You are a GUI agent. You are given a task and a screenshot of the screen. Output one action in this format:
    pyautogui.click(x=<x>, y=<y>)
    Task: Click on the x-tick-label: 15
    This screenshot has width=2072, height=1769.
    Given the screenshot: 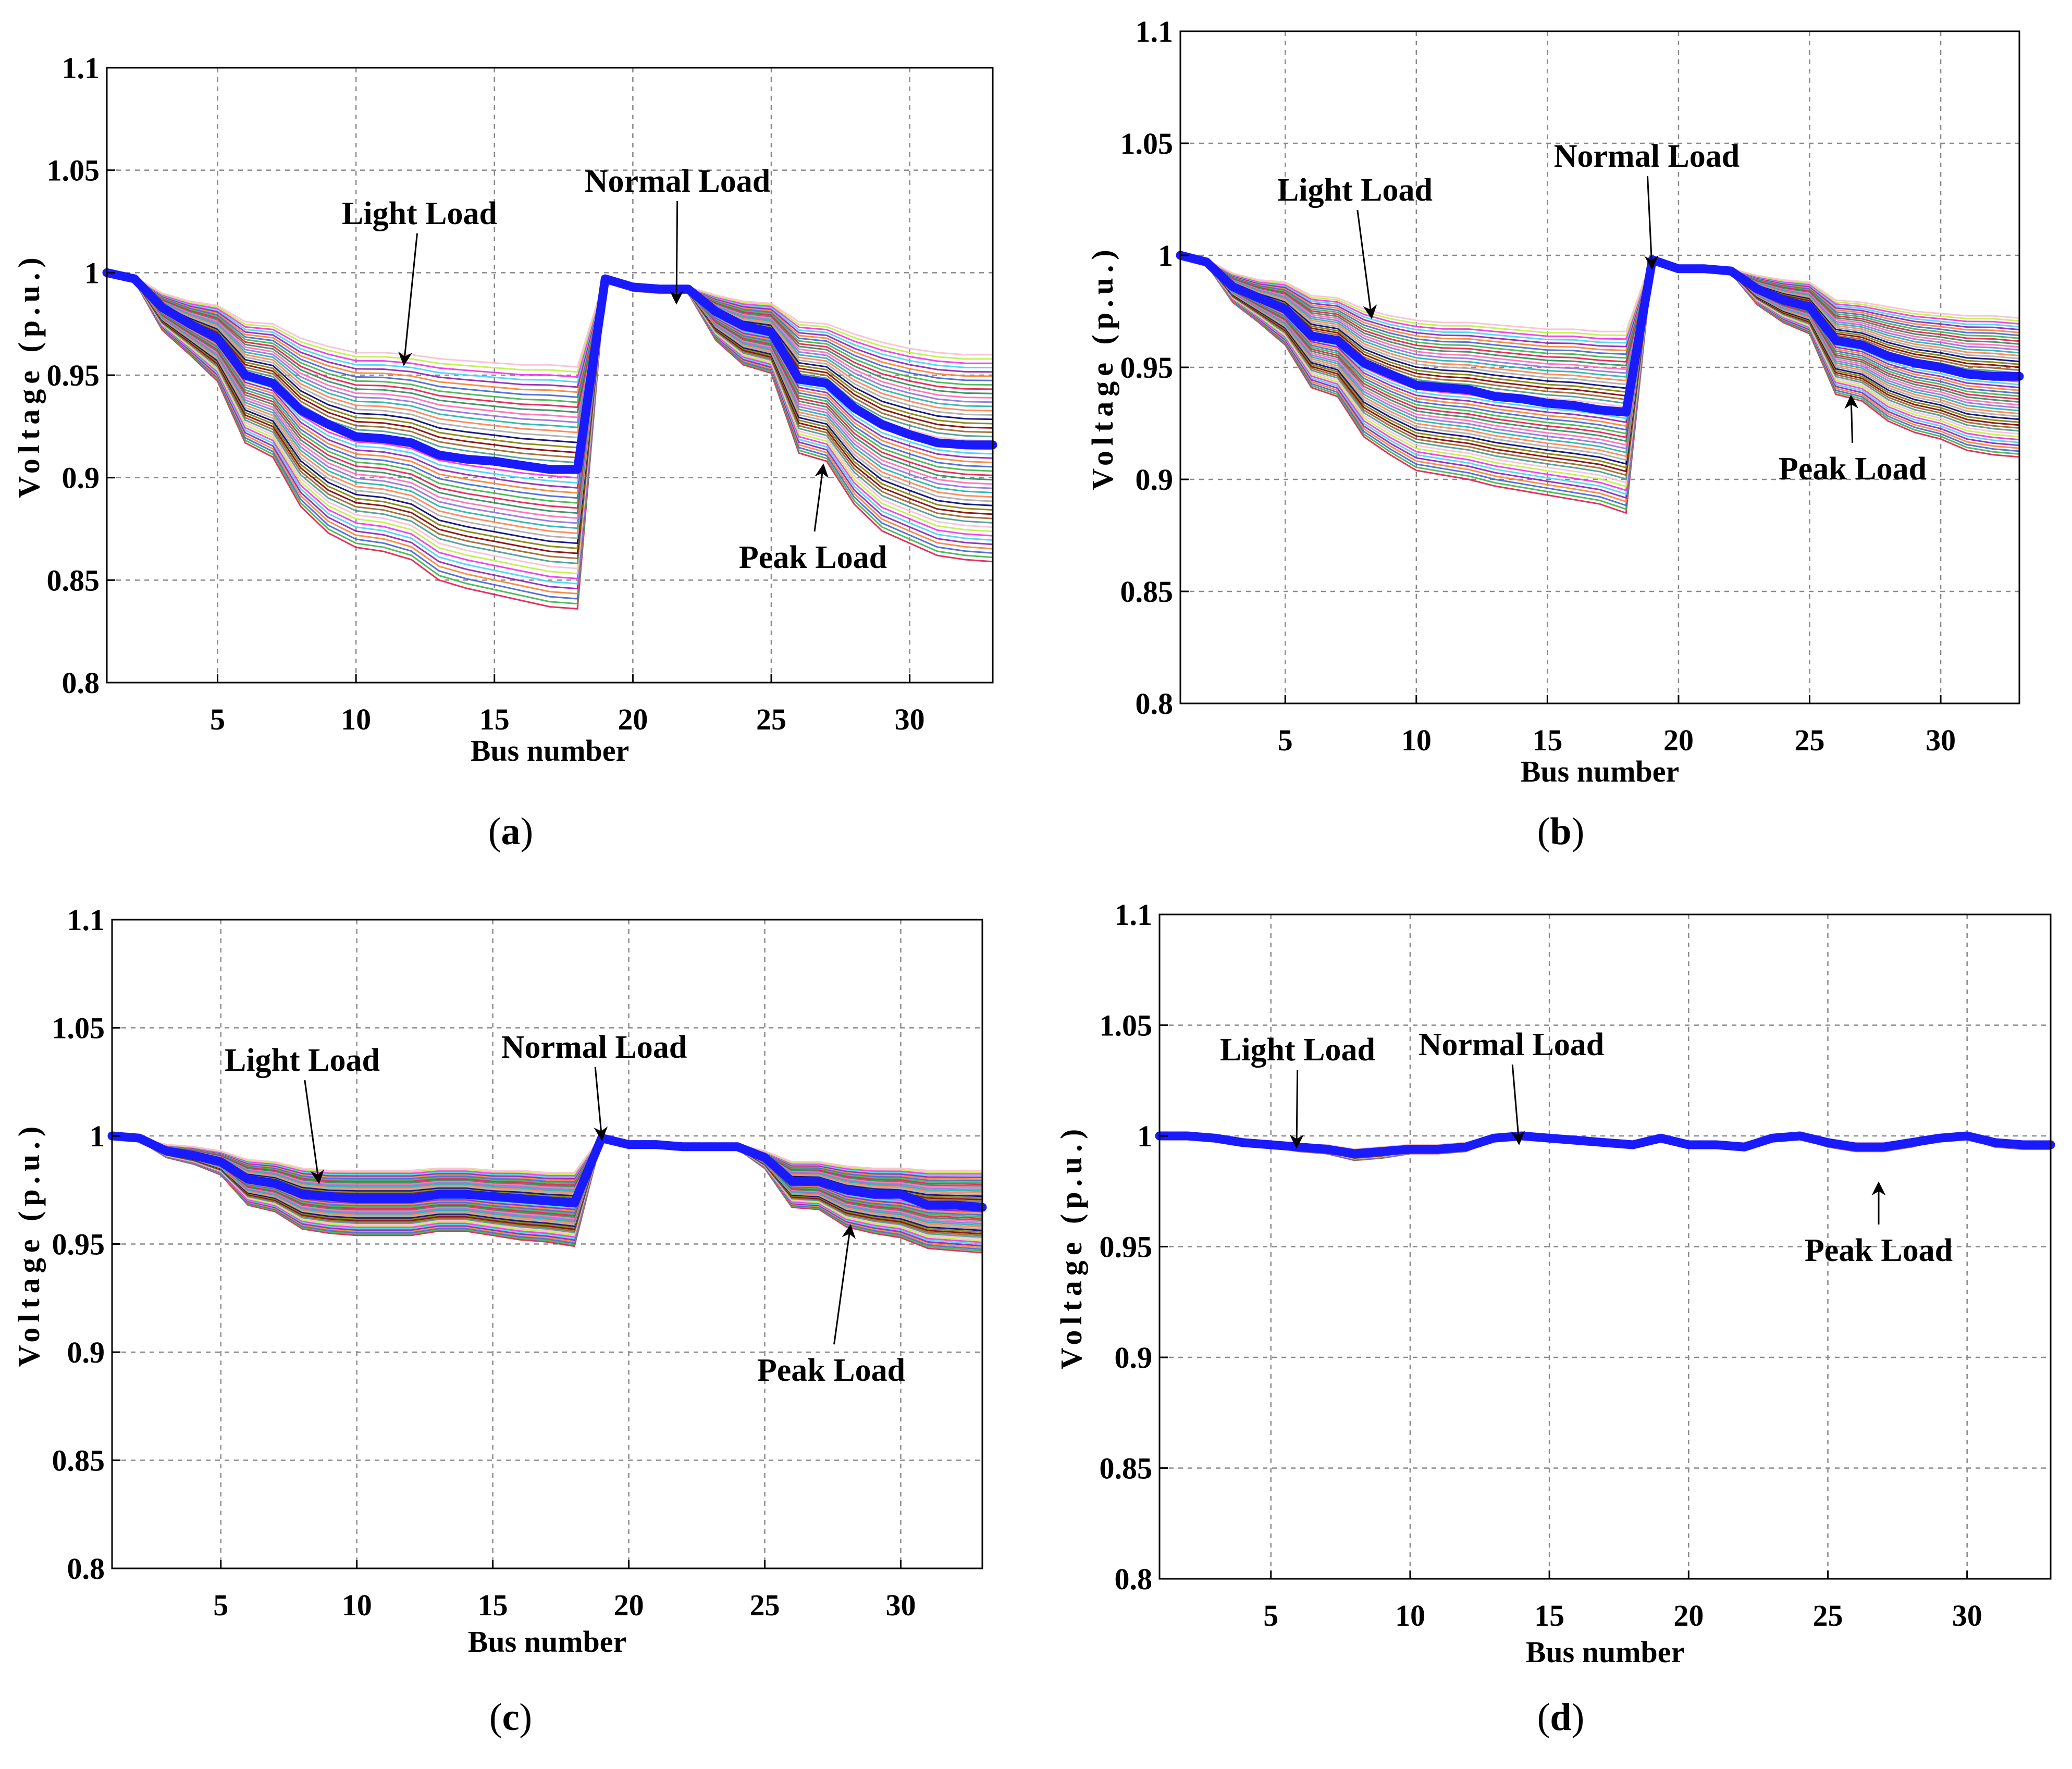 What is the action you would take?
    pyautogui.click(x=494, y=719)
    